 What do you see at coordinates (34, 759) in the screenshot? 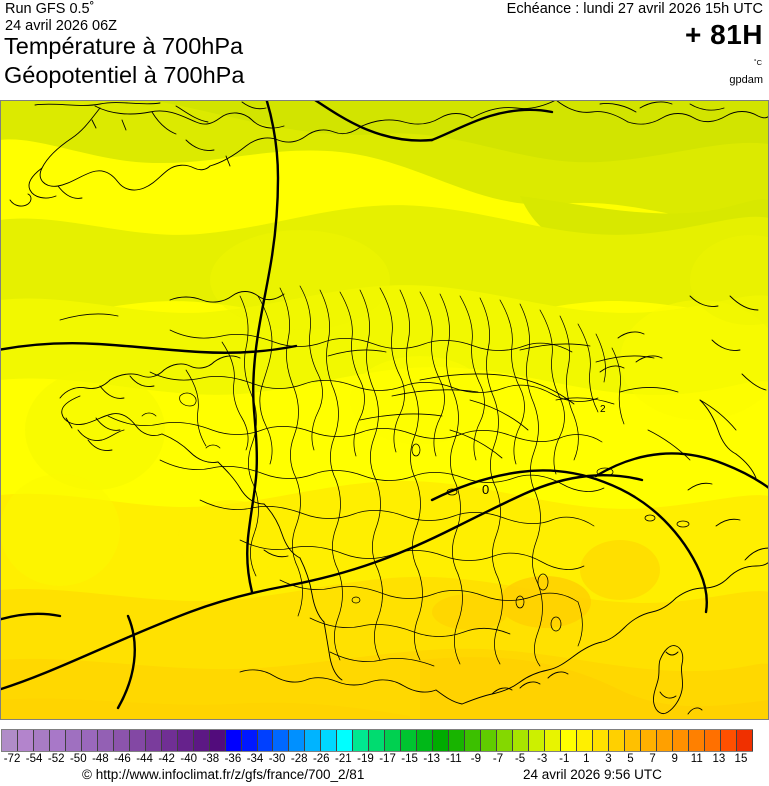
I see `colorbar-tick-label: -54` at bounding box center [34, 759].